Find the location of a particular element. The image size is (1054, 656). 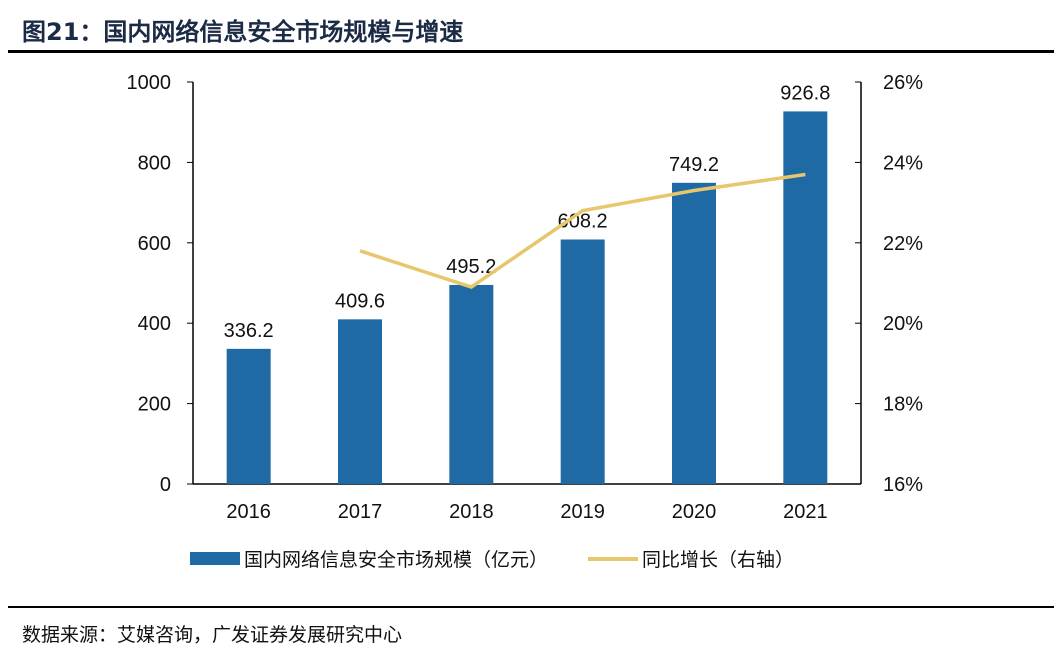

growth-line is located at coordinates (582, 230).